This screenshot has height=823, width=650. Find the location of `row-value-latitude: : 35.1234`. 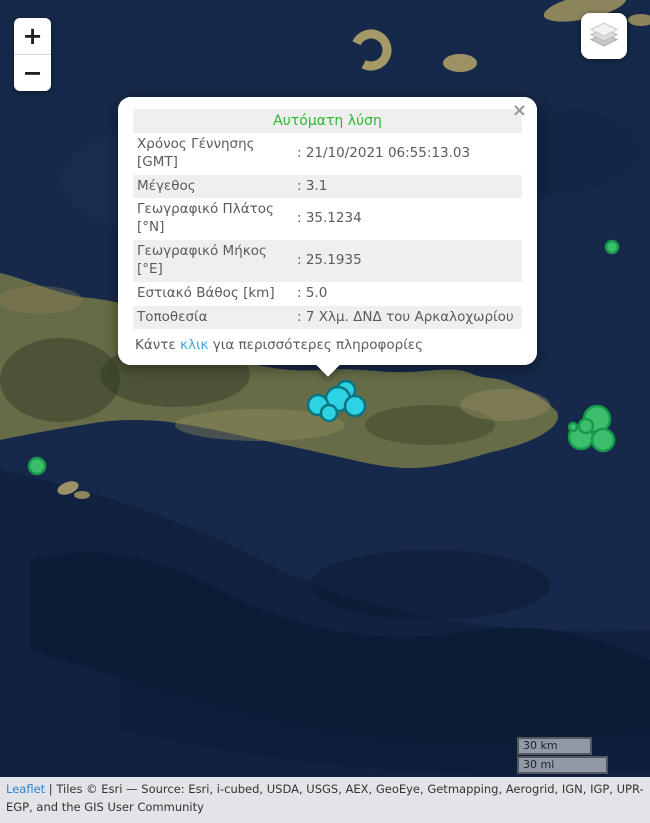

row-value-latitude: : 35.1234 is located at coordinates (329, 218).